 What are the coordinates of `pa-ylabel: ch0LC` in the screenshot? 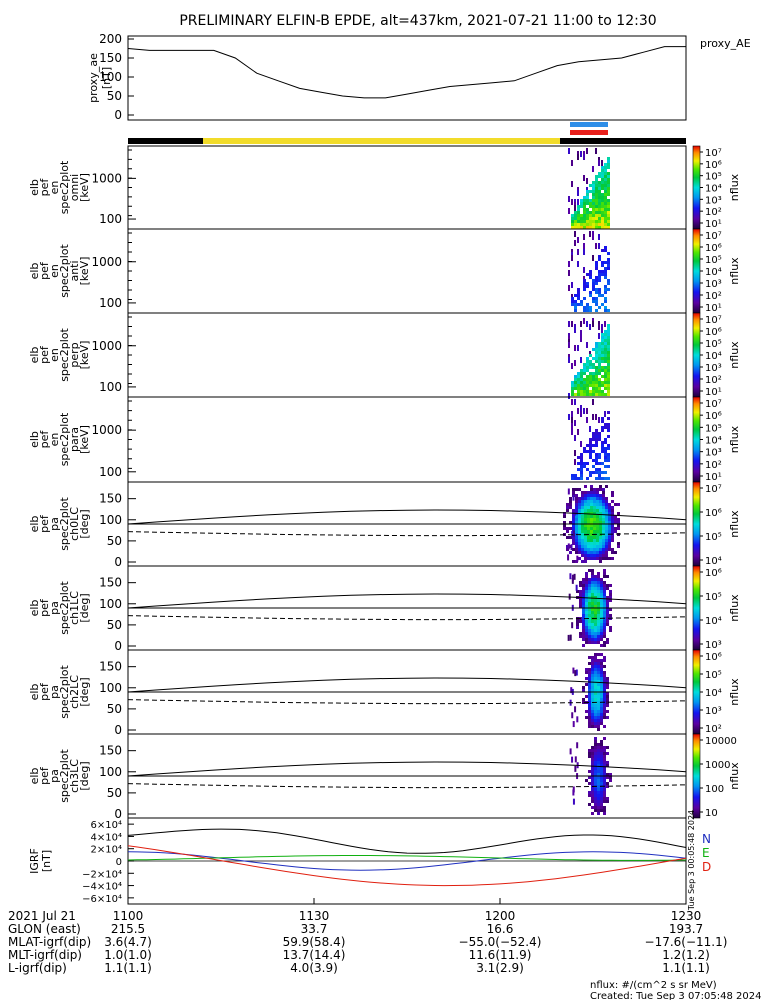 It's located at (74, 524).